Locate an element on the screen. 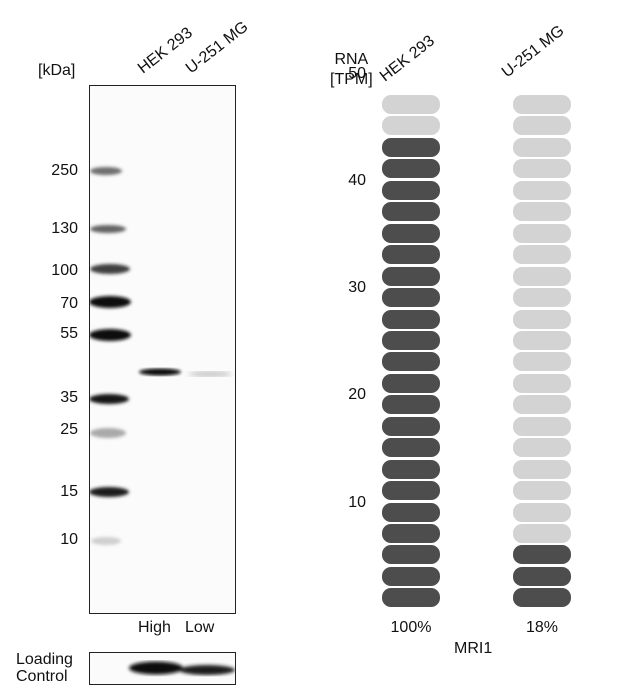 Image resolution: width=636 pixels, height=689 pixels. ladder-label-55: 55 is located at coordinates (69, 333).